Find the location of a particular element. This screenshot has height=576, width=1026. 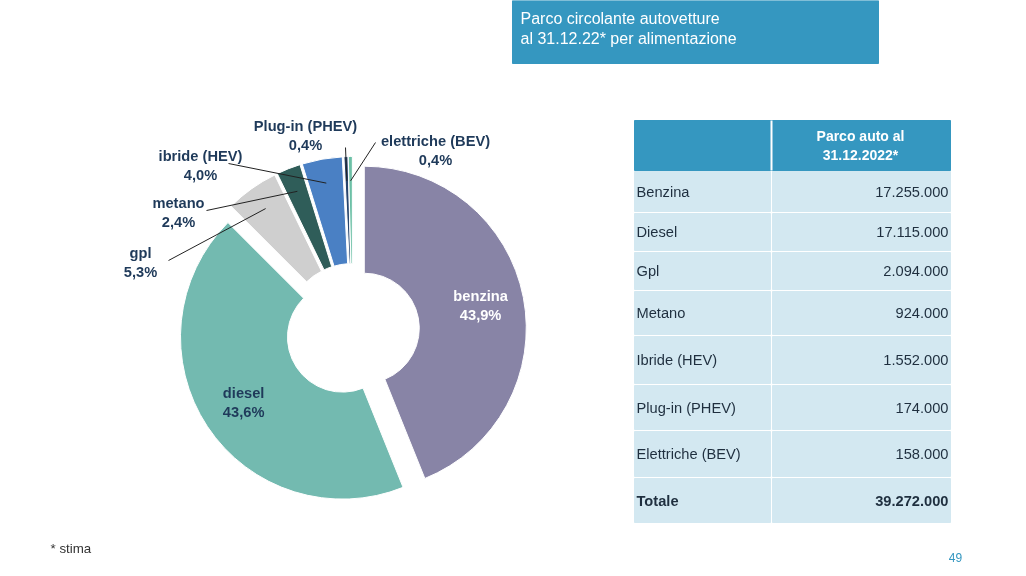

slice-label: gpl is located at coordinates (140, 252).